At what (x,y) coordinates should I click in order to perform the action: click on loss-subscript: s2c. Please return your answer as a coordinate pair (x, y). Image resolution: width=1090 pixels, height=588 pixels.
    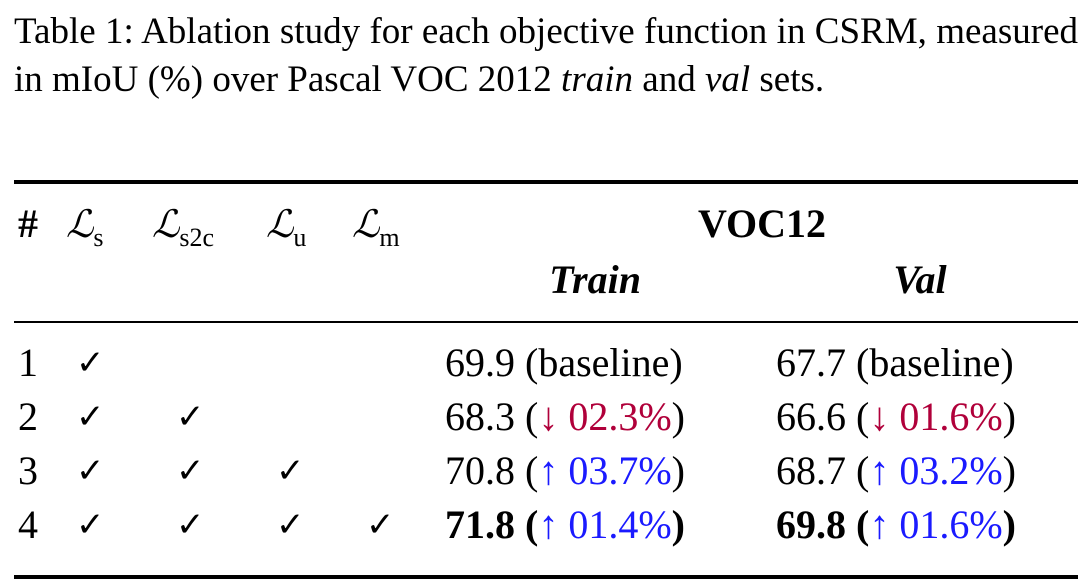
    Looking at the image, I should click on (197, 237).